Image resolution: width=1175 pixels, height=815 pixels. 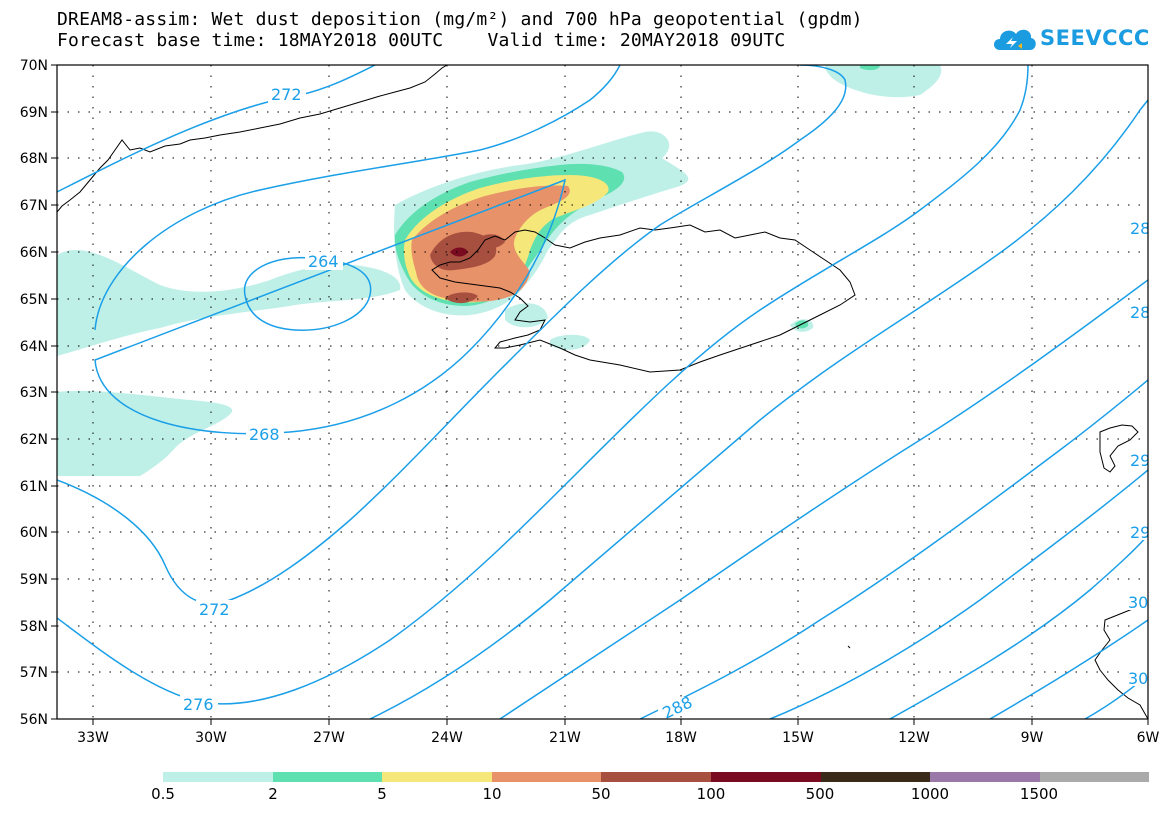 What do you see at coordinates (1148, 738) in the screenshot?
I see `lon-label: 6W` at bounding box center [1148, 738].